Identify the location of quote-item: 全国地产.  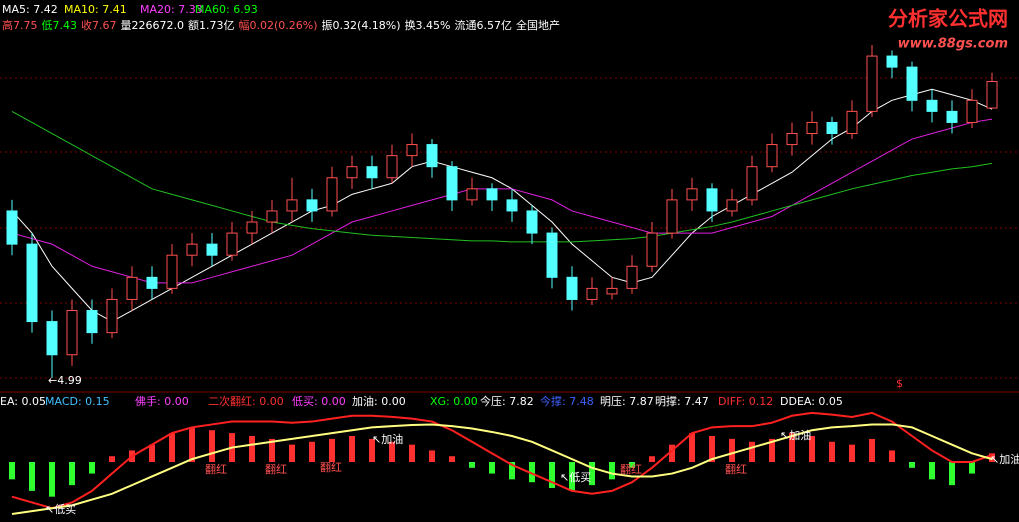
(538, 25).